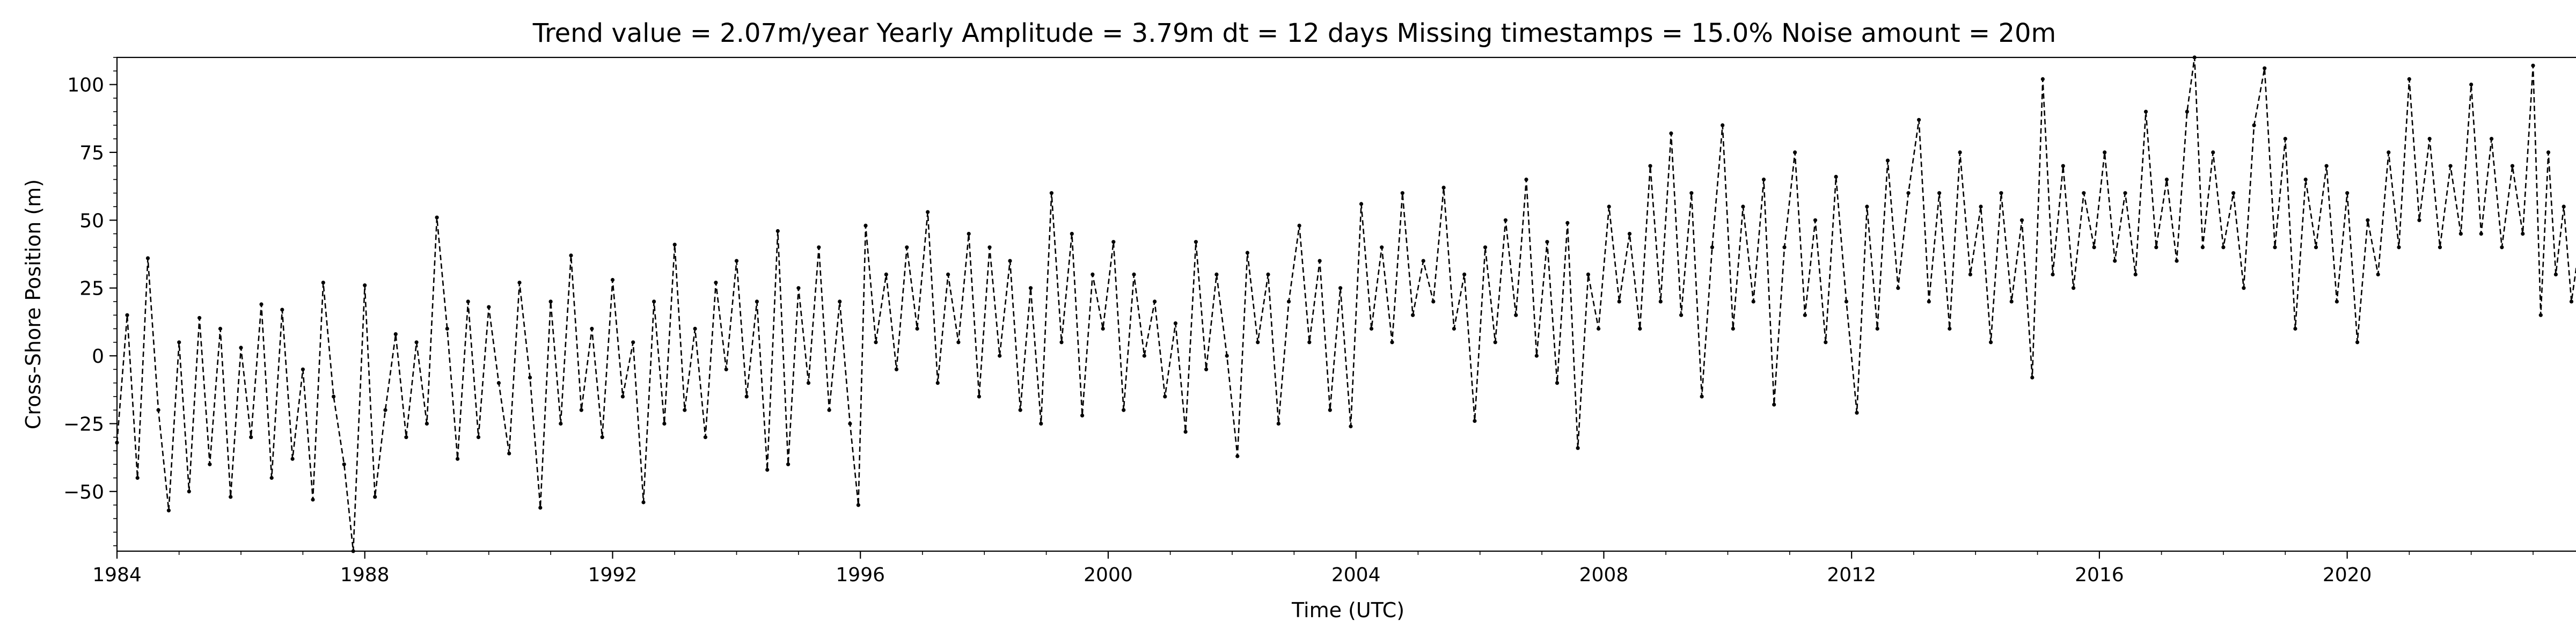 The width and height of the screenshot is (2576, 644). What do you see at coordinates (1851, 575) in the screenshot?
I see `x-tick-label-2012: 2012` at bounding box center [1851, 575].